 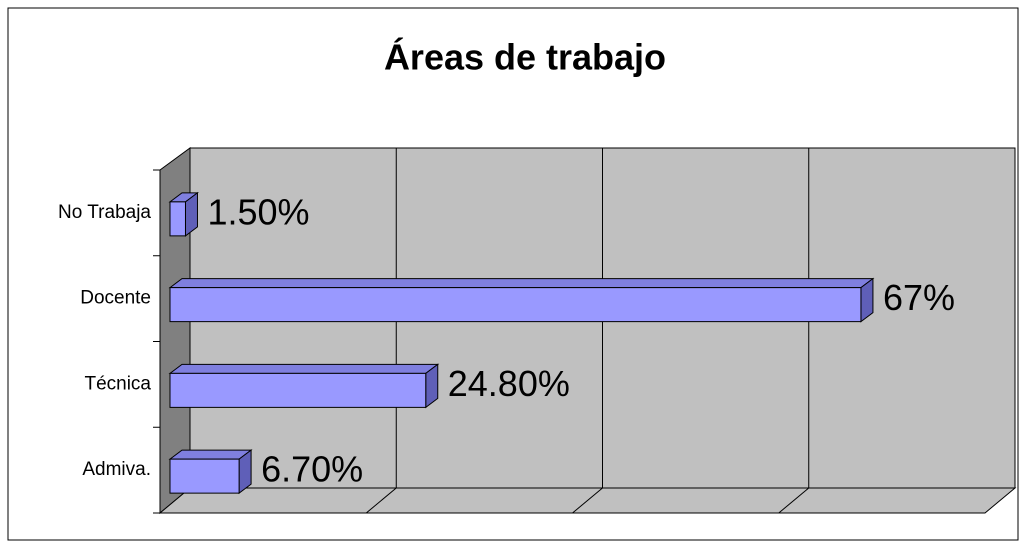 What do you see at coordinates (104, 212) in the screenshot?
I see `y-tick-label: No Trabaja` at bounding box center [104, 212].